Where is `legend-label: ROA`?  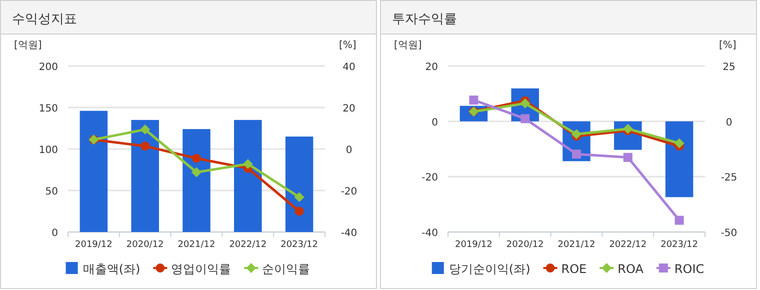 legend-label: ROA is located at coordinates (631, 269).